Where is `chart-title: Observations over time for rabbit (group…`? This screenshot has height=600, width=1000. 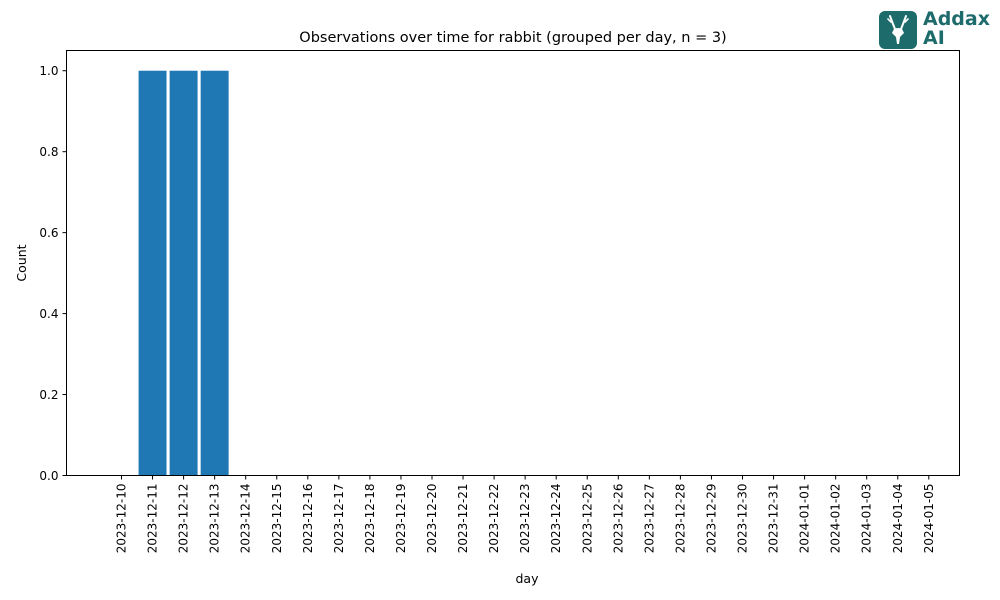
chart-title: Observations over time for rabbit (group… is located at coordinates (512, 38).